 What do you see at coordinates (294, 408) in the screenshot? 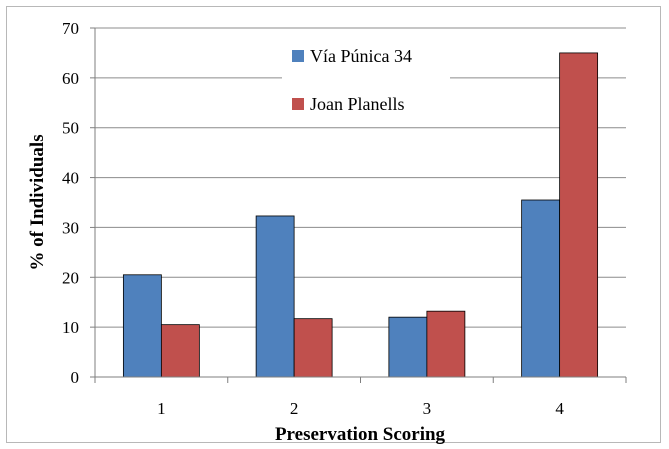
I see `x-tick-label: 2` at bounding box center [294, 408].